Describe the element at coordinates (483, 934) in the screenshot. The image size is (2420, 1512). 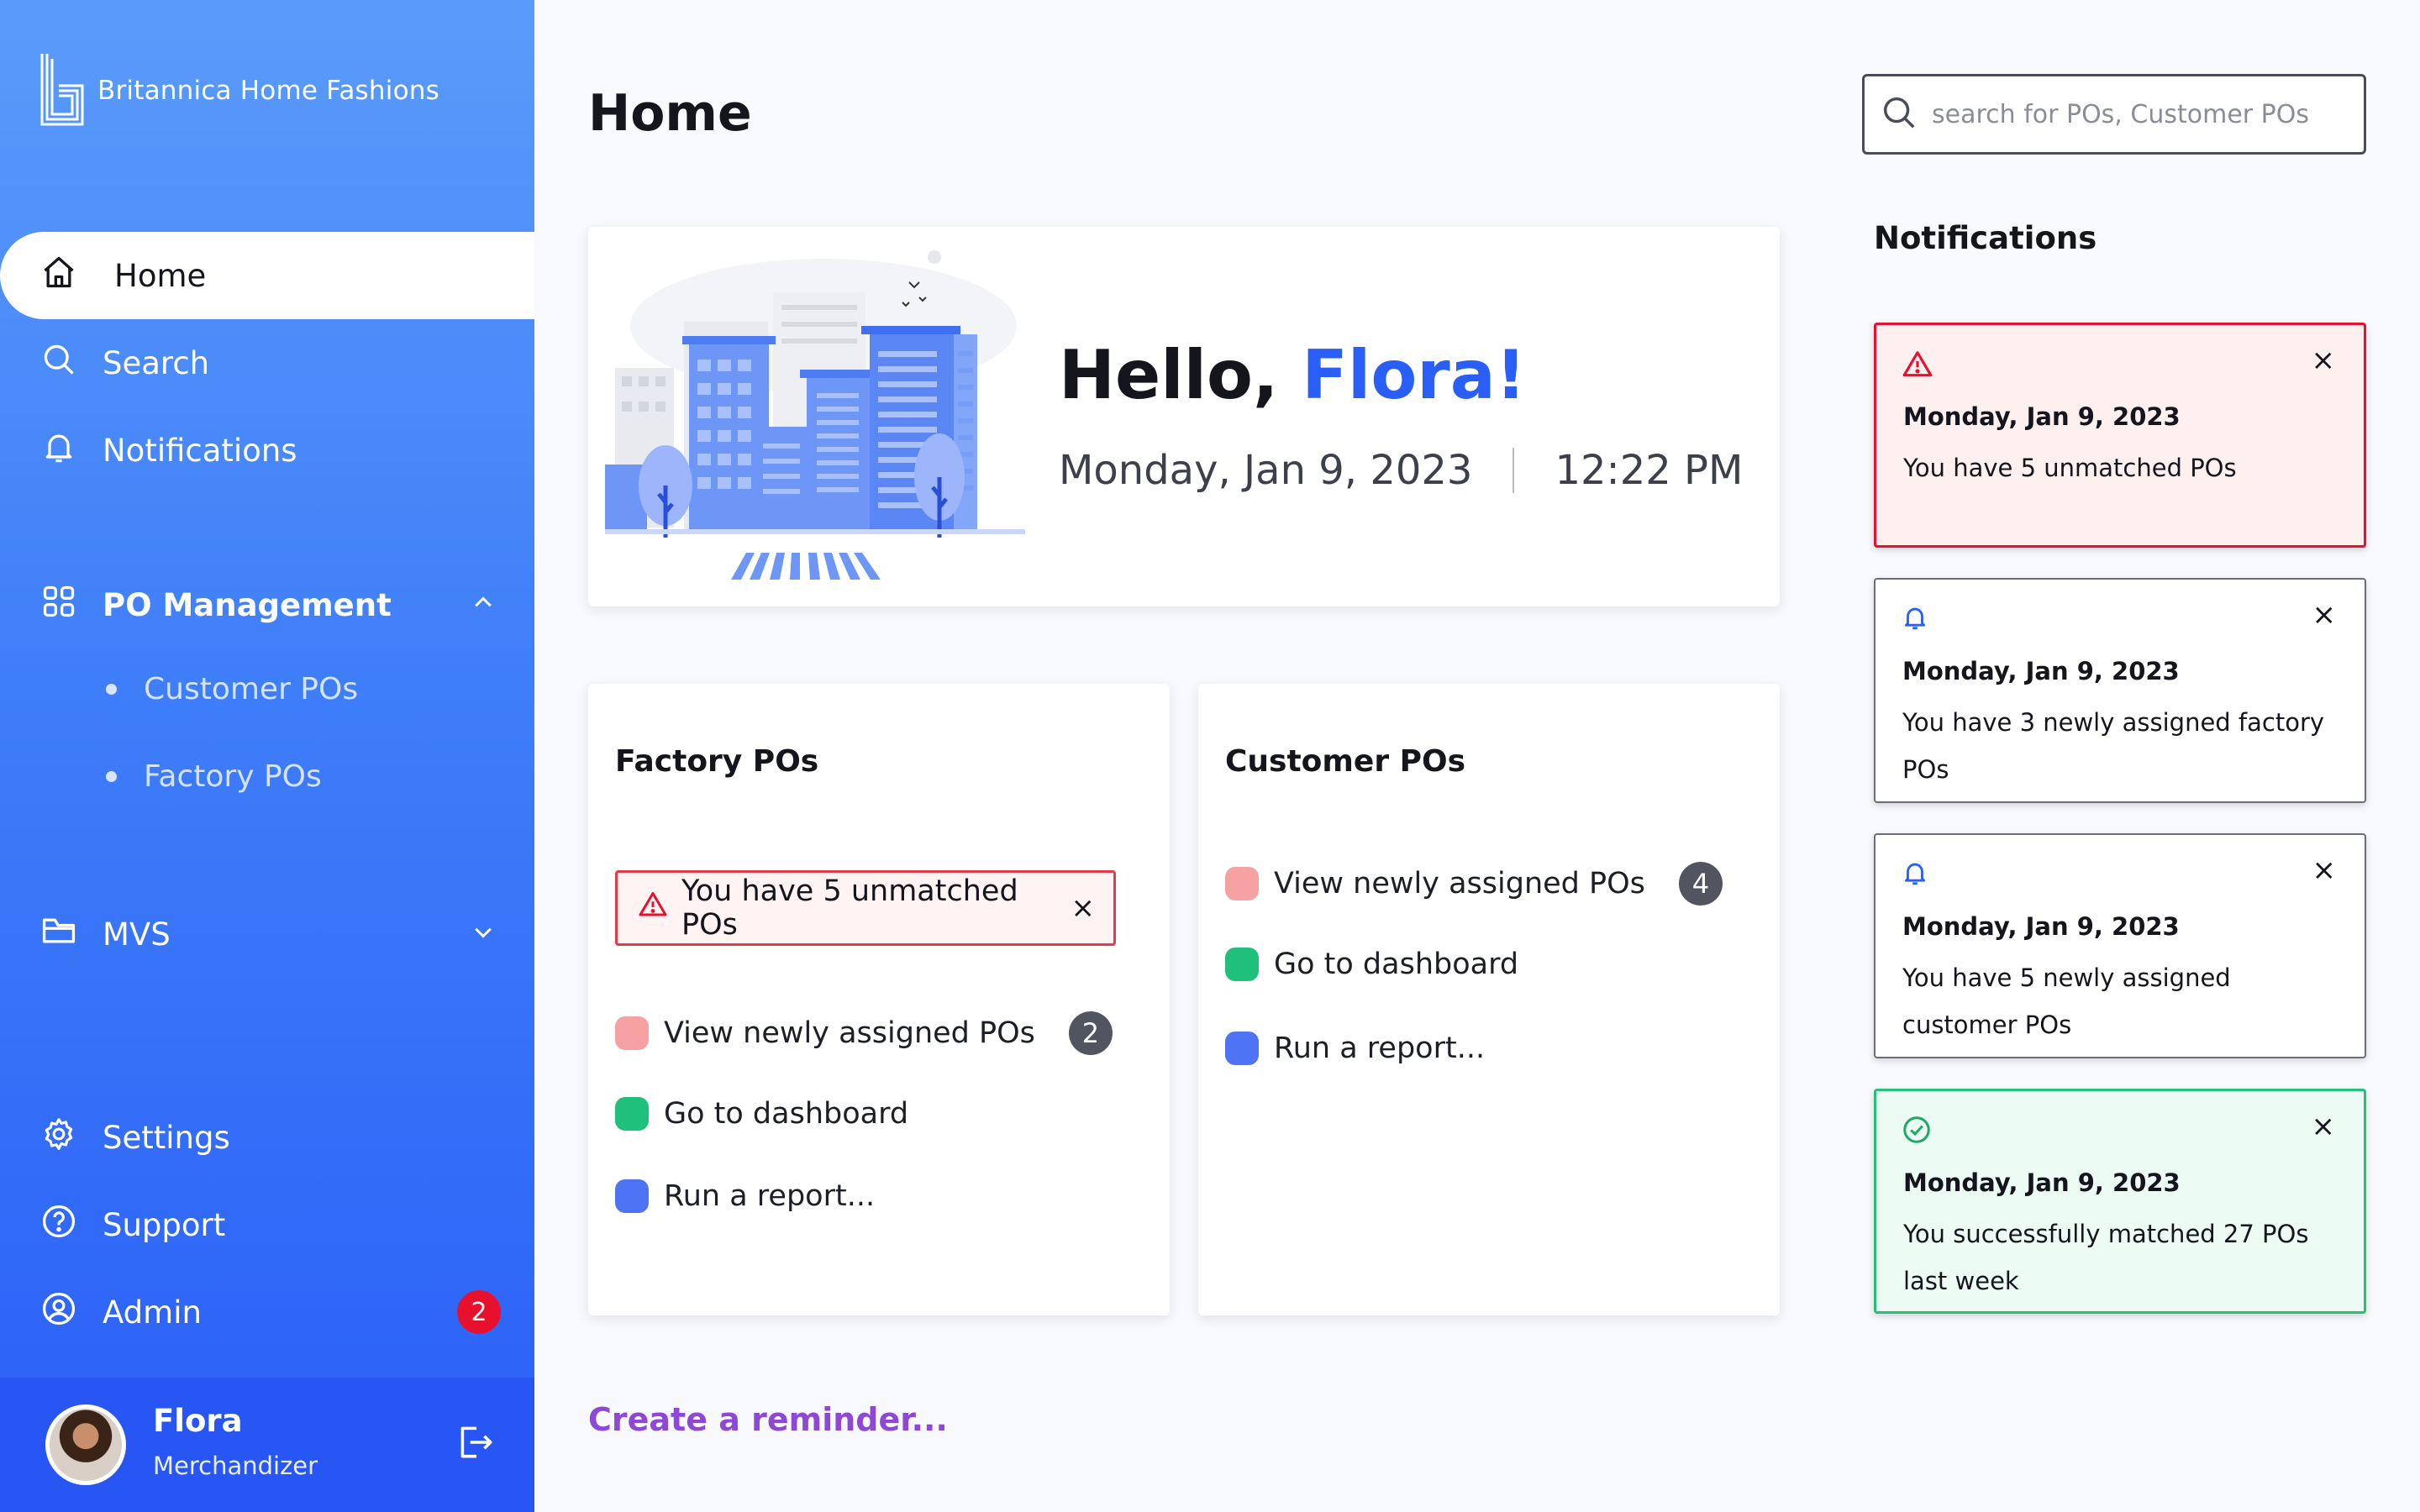
I see `chevron-down-icon` at that location.